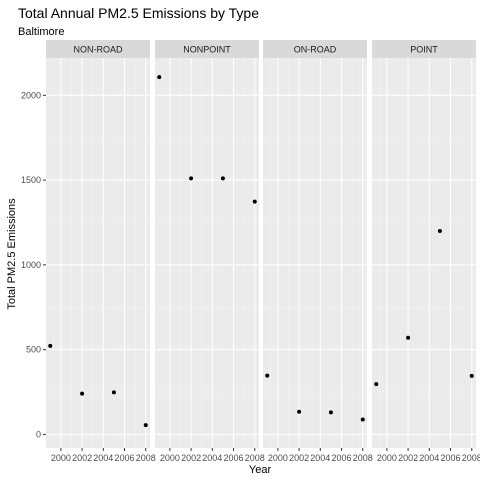 The image size is (480, 480). I want to click on facet-strip-label: NON-ROAD, so click(98, 50).